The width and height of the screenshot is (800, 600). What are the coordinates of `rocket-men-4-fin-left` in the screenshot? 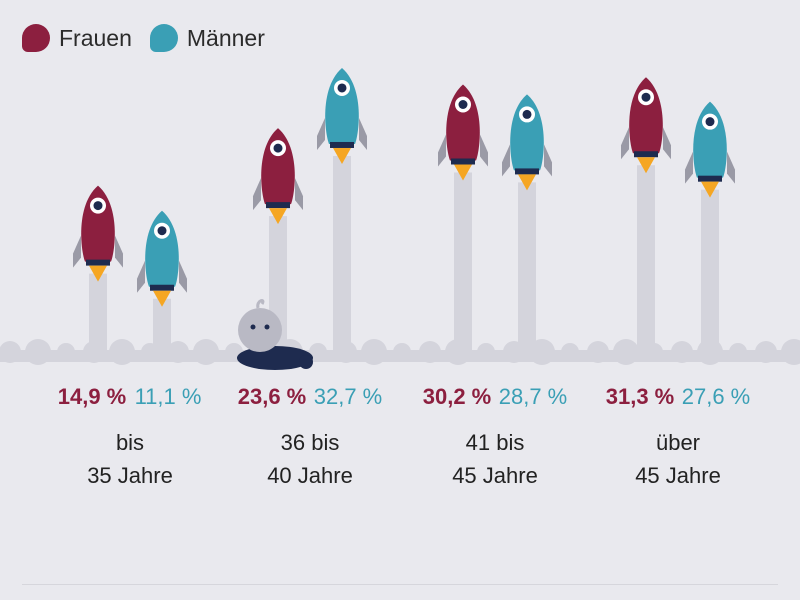 It's located at (689, 167).